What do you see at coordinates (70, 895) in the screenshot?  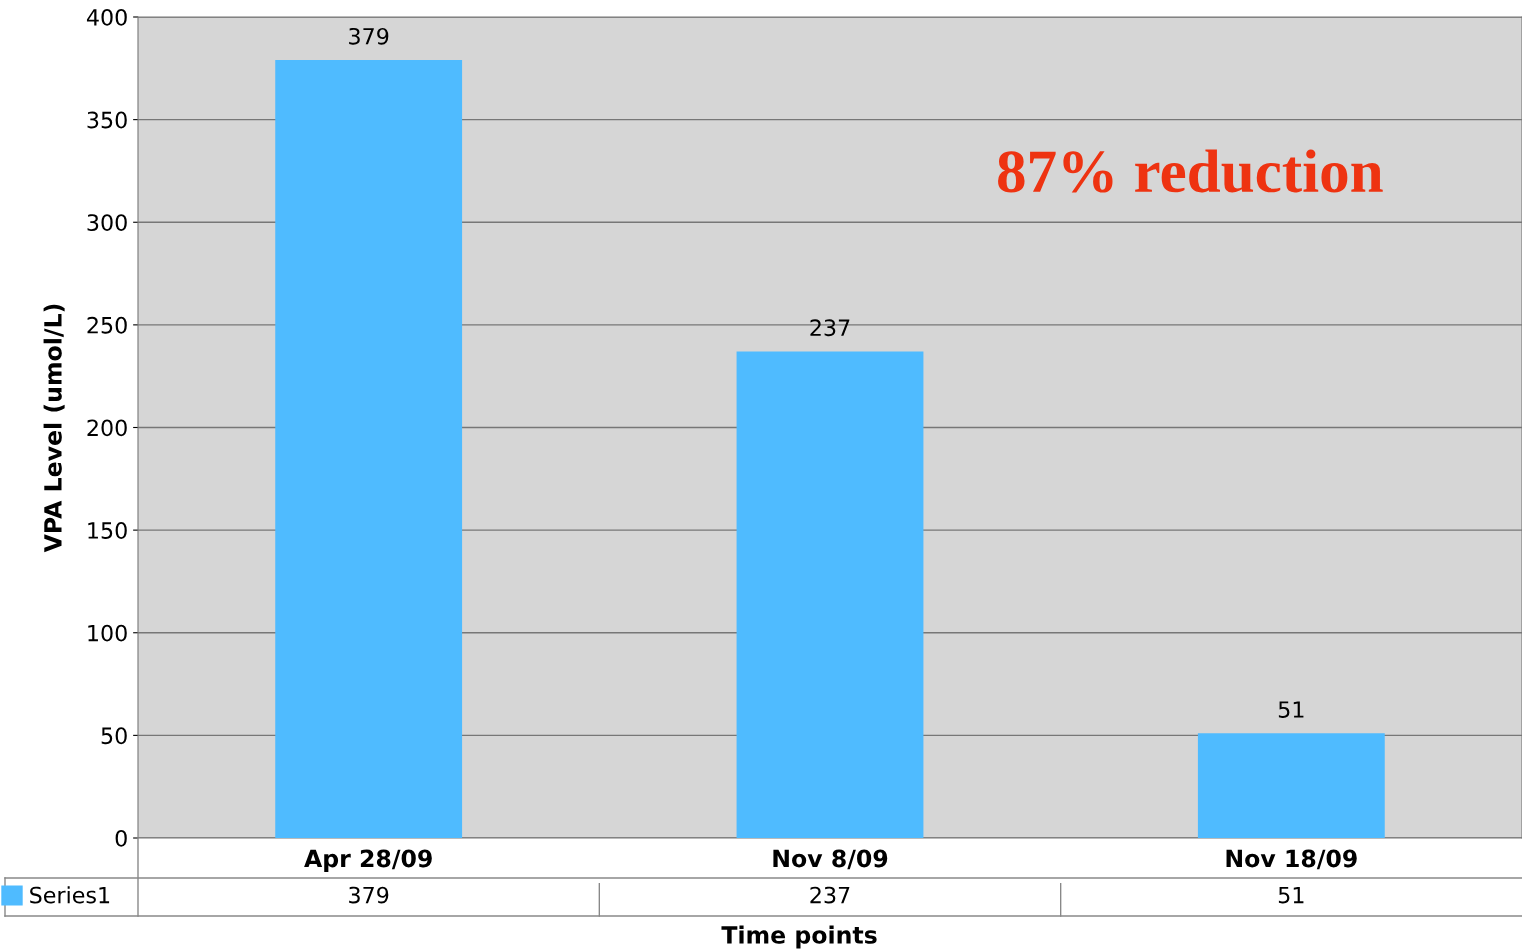 I see `legend-label: Series1` at bounding box center [70, 895].